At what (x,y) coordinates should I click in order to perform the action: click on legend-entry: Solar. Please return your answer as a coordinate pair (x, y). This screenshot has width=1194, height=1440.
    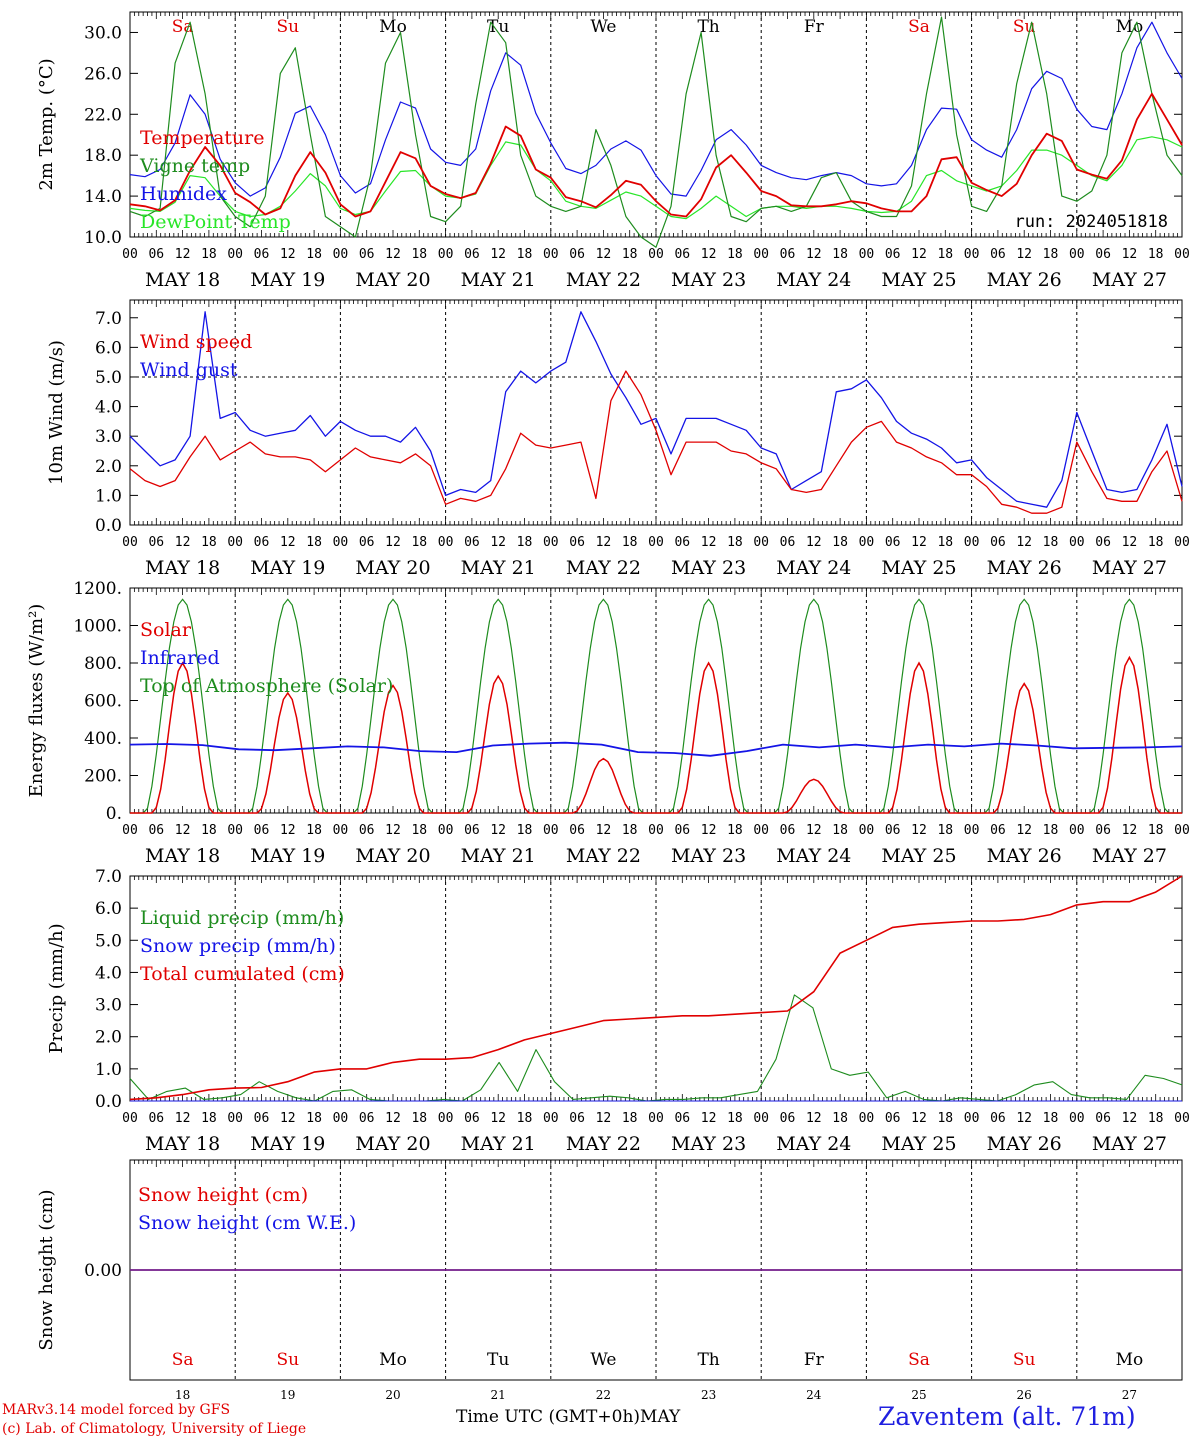
    Looking at the image, I should click on (166, 630).